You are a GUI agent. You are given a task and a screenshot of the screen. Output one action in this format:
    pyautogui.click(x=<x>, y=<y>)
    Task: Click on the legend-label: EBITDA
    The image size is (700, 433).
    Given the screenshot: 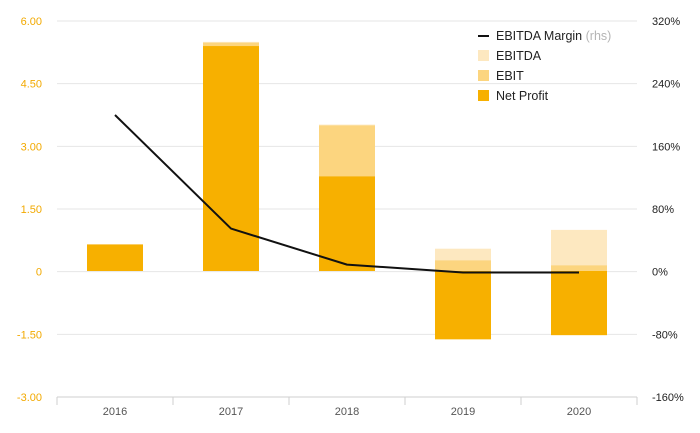 What is the action you would take?
    pyautogui.click(x=519, y=56)
    